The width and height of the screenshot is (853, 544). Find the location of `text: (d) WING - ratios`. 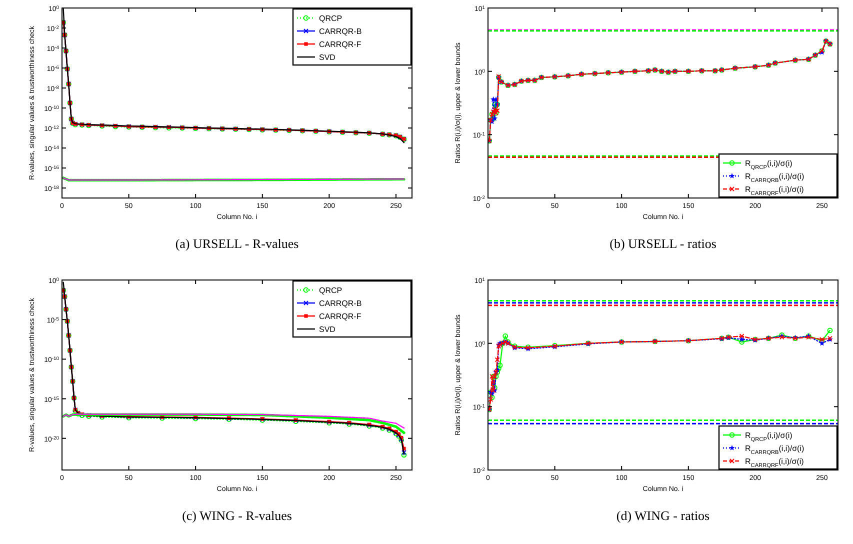

text: (d) WING - ratios is located at coordinates (663, 515).